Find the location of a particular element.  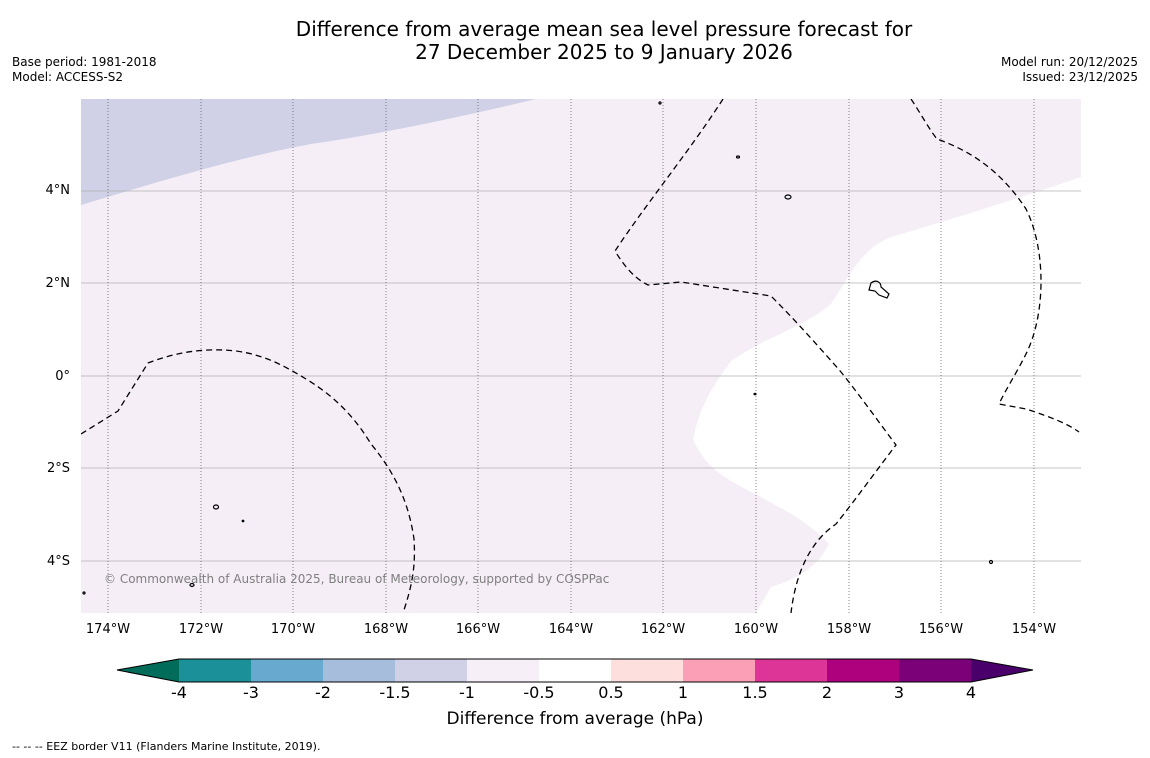

island-palmyra is located at coordinates (660, 103).